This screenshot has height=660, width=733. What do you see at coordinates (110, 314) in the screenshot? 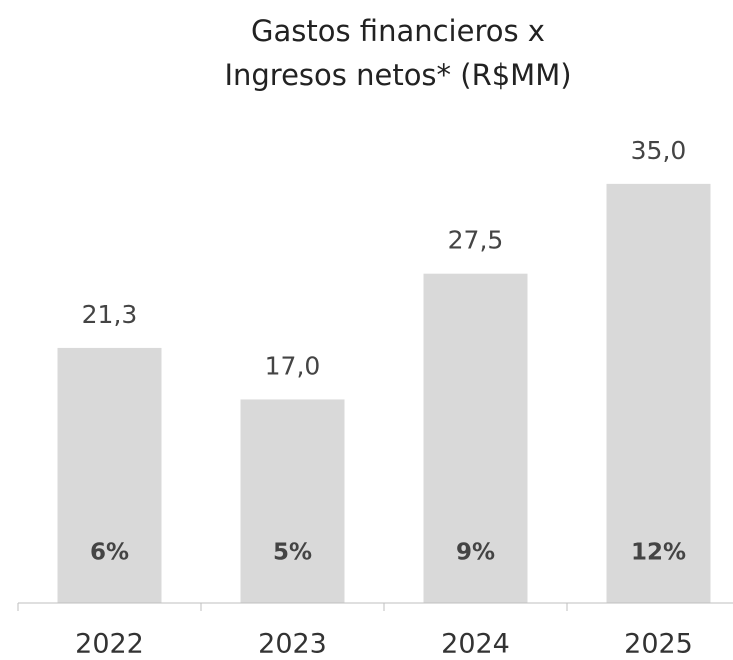
I see `value-label: 21,3` at bounding box center [110, 314].